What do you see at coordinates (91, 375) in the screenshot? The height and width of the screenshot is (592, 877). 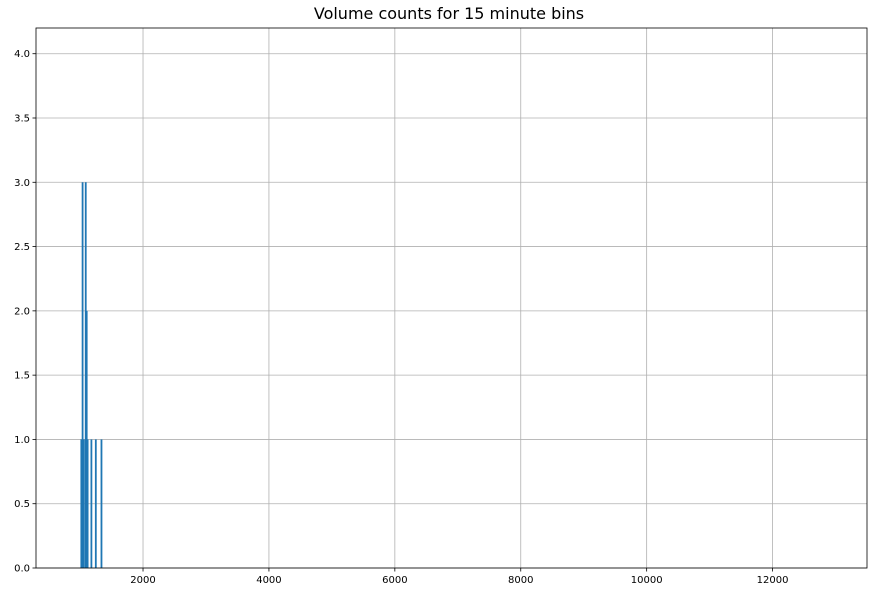 I see `bars` at bounding box center [91, 375].